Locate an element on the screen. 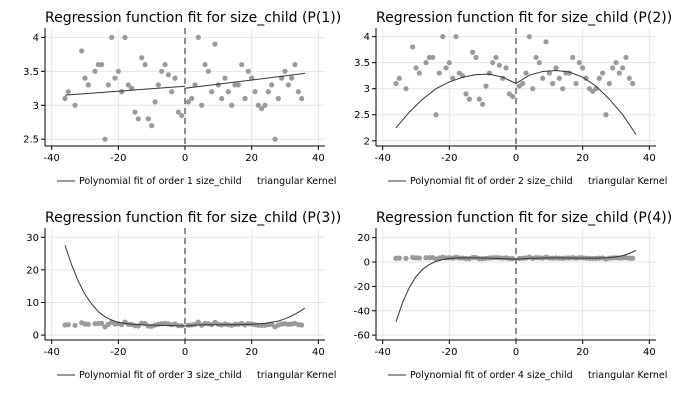  scatter-series is located at coordinates (183, 88).